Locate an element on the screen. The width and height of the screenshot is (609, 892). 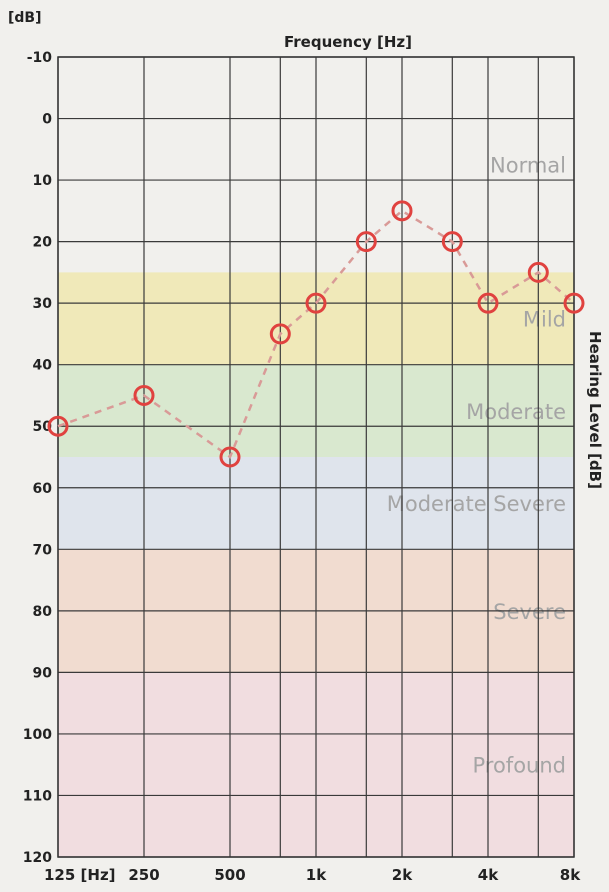
y-tick-label: 110 is located at coordinates (37, 796).